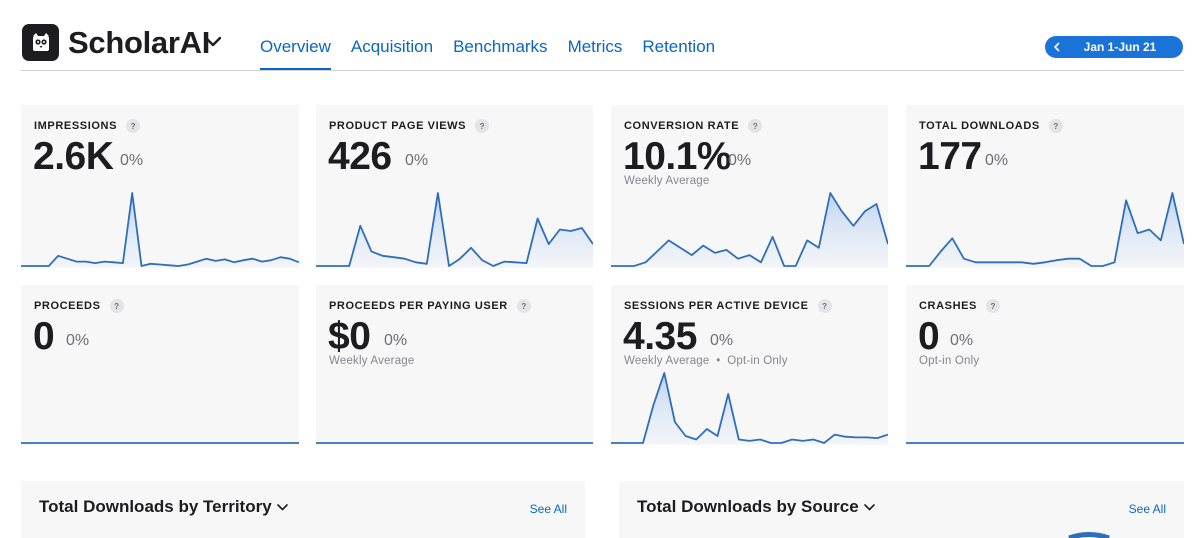 The image size is (1200, 538). Describe the element at coordinates (950, 156) in the screenshot. I see `metric-value: 177` at that location.